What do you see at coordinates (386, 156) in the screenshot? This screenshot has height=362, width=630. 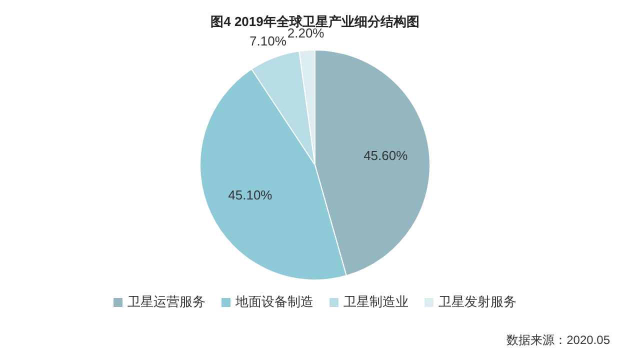 I see `data-label: 45.60%` at bounding box center [386, 156].